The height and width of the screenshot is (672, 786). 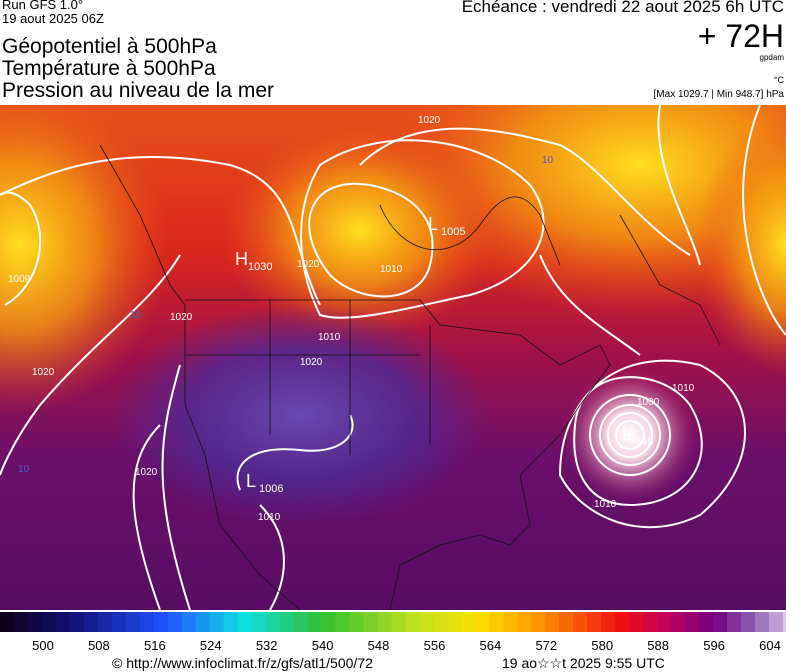 I want to click on center-value: 1006, so click(x=271, y=489).